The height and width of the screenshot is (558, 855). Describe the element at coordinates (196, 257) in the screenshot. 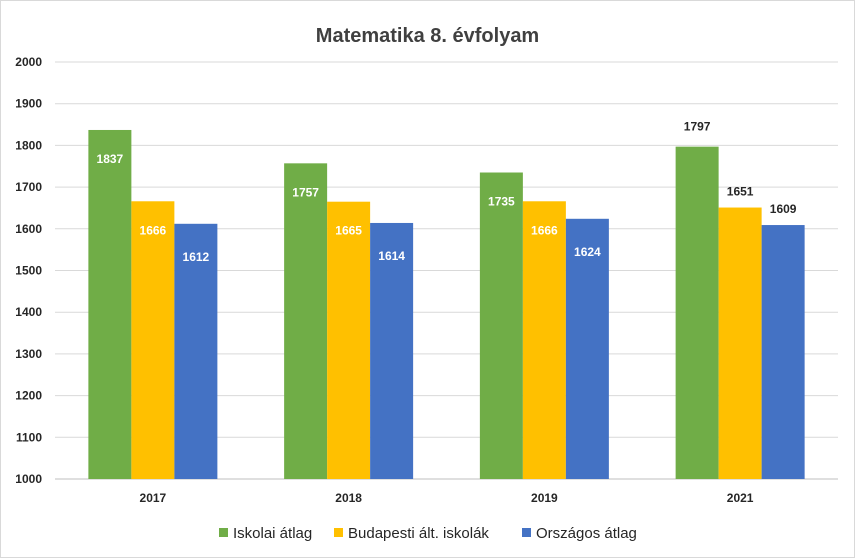

I see `data-label: 1612` at that location.